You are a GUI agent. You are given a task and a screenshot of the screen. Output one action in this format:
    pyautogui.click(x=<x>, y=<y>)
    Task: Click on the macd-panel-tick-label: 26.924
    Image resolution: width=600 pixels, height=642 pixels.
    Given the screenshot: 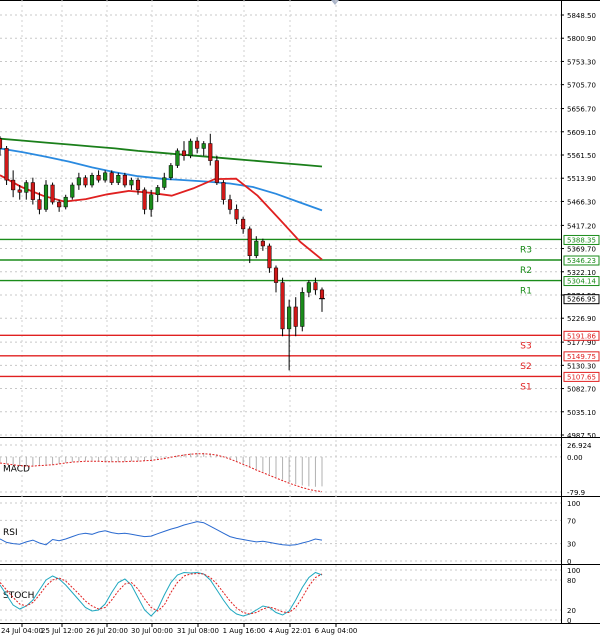 What is the action you would take?
    pyautogui.click(x=579, y=446)
    